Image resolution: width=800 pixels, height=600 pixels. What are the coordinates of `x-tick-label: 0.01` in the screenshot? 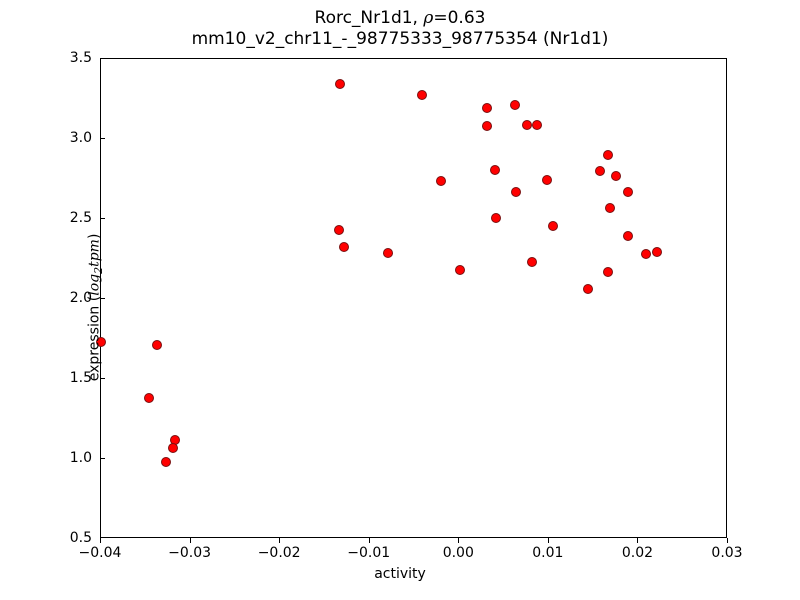 It's located at (548, 553).